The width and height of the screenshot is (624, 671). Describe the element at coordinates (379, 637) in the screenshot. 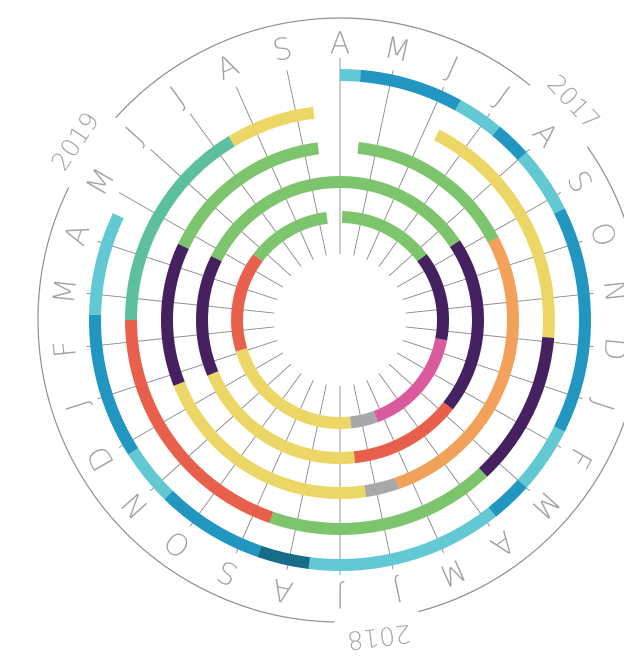

I see `year-label: 2018` at that location.